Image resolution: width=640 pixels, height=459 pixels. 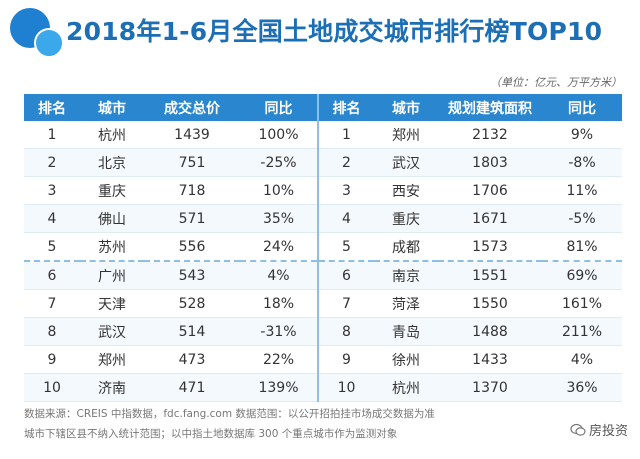 I want to click on table-row: 9 郑州 473 22% 9 徐州 1433 4%, so click(x=323, y=359).